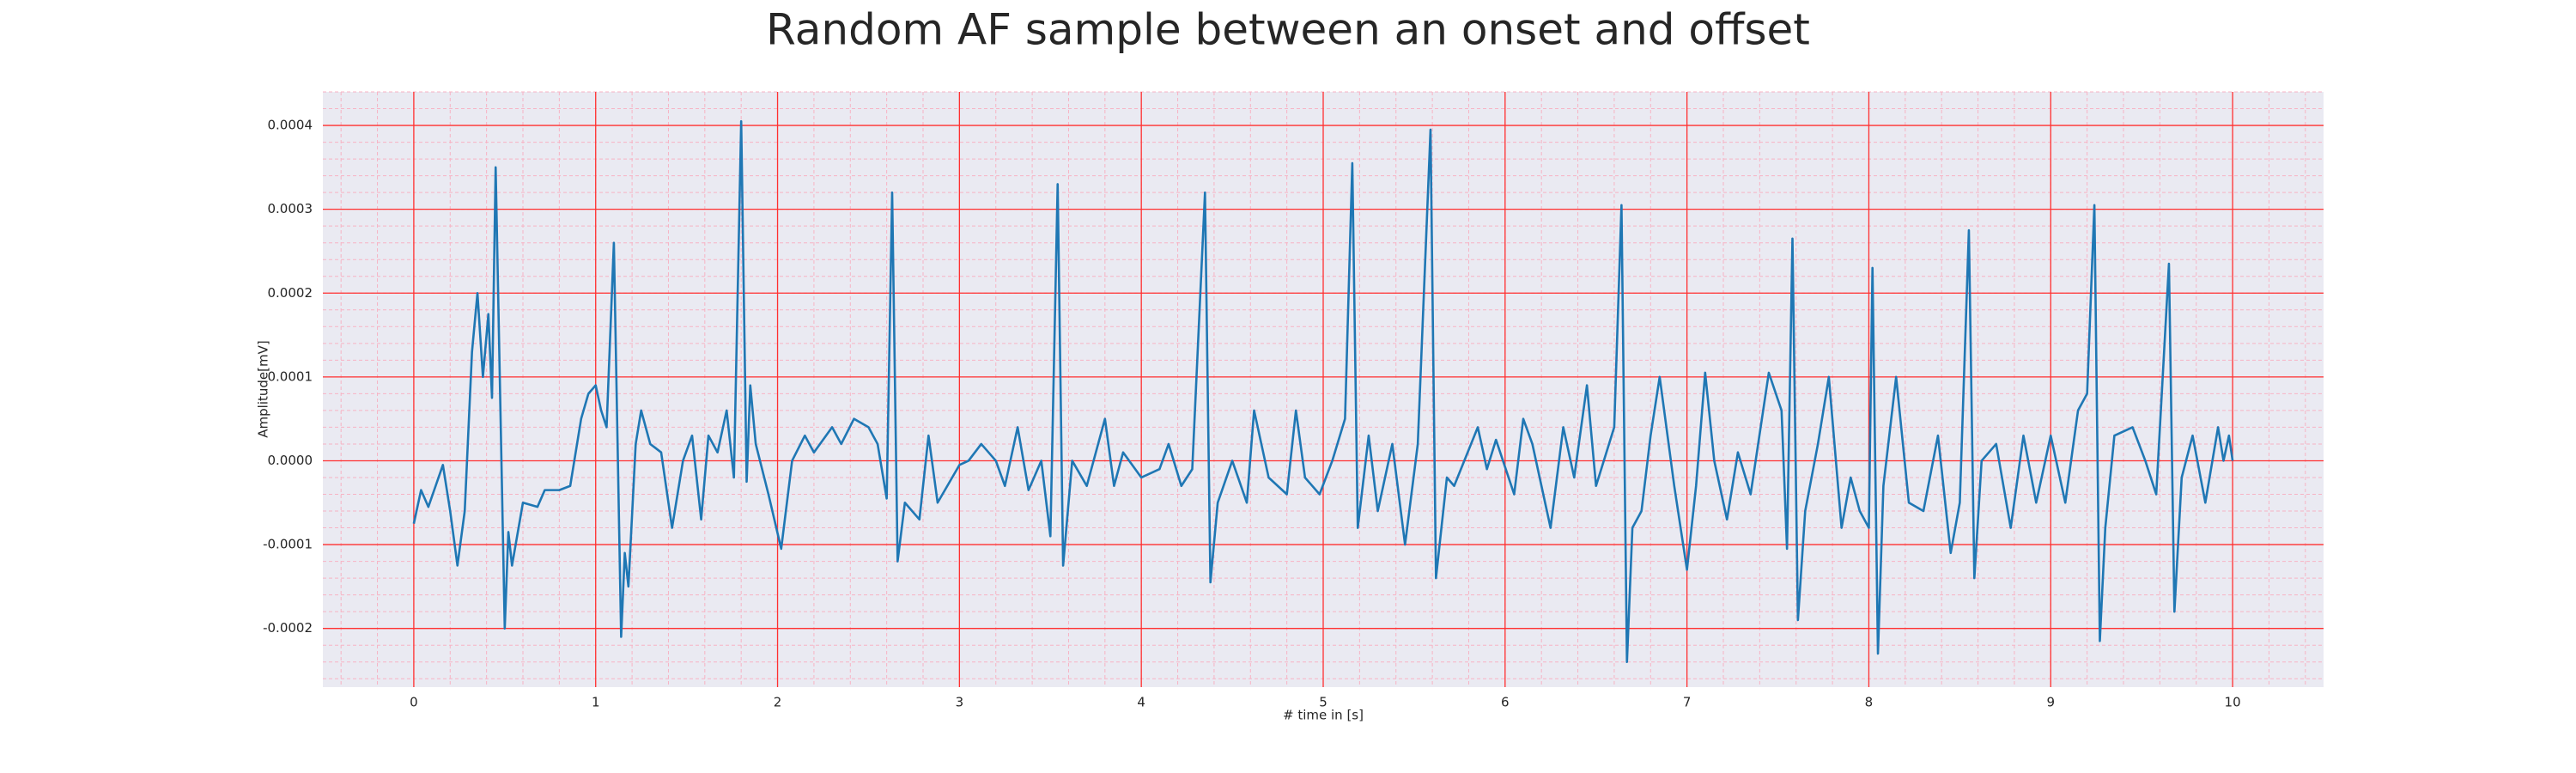 The height and width of the screenshot is (773, 2576). Describe the element at coordinates (1506, 702) in the screenshot. I see `x-tick-label: 6` at that location.